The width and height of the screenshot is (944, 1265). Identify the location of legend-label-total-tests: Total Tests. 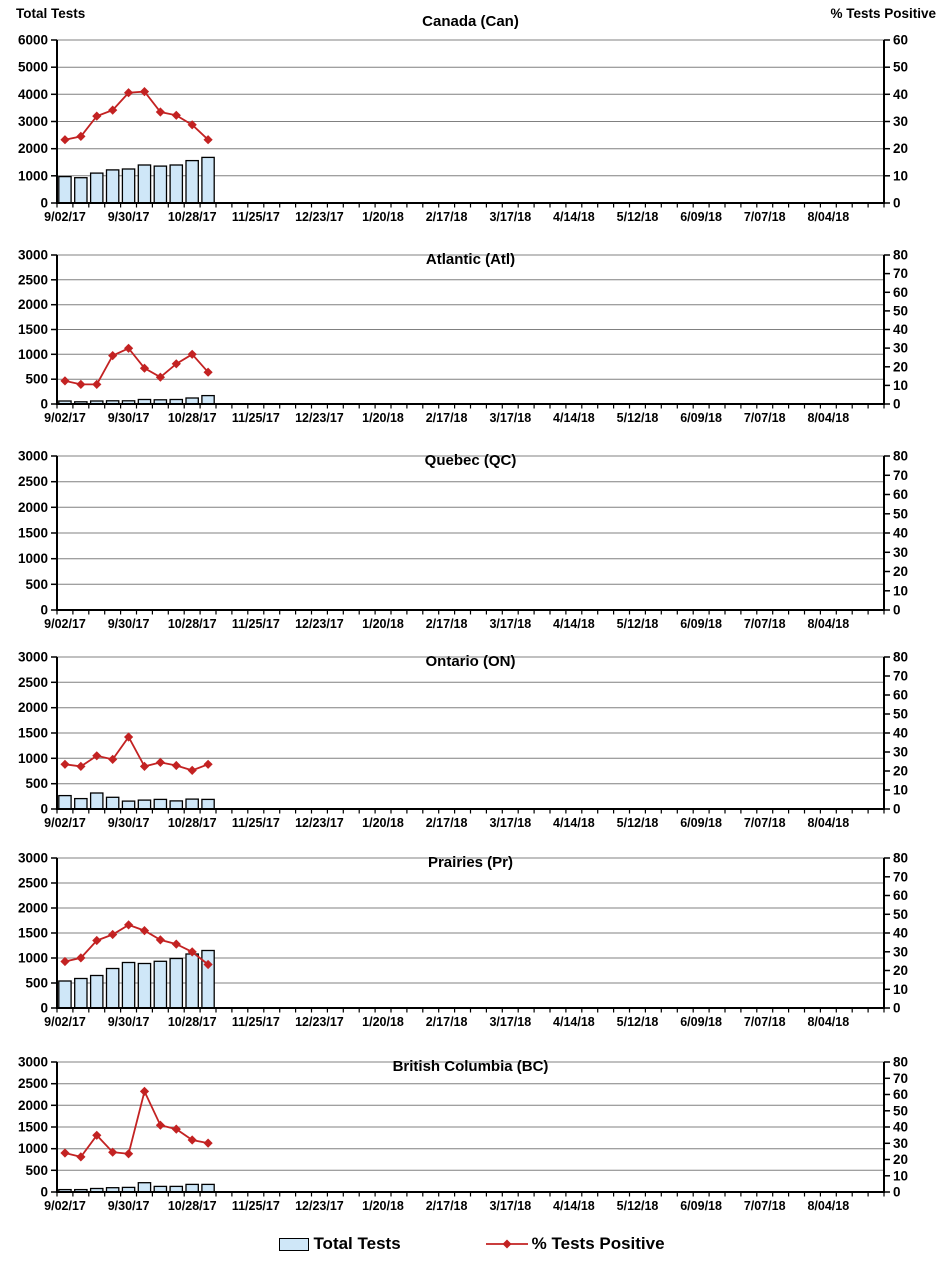
(357, 1243).